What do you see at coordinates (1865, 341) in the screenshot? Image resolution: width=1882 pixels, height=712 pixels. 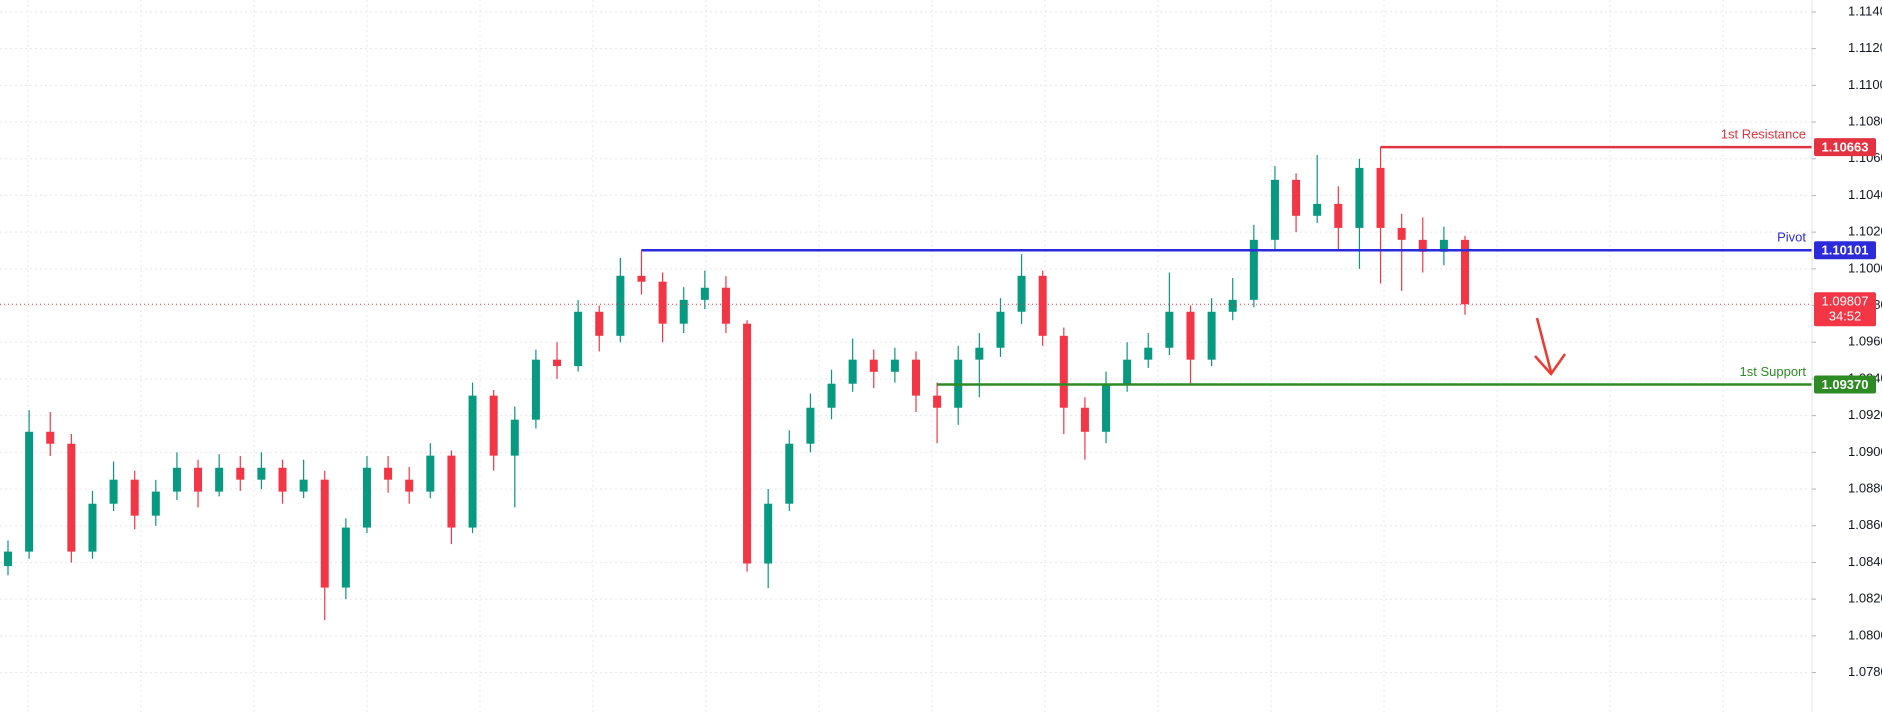 I see `y-tick-label: 1.09600` at bounding box center [1865, 341].